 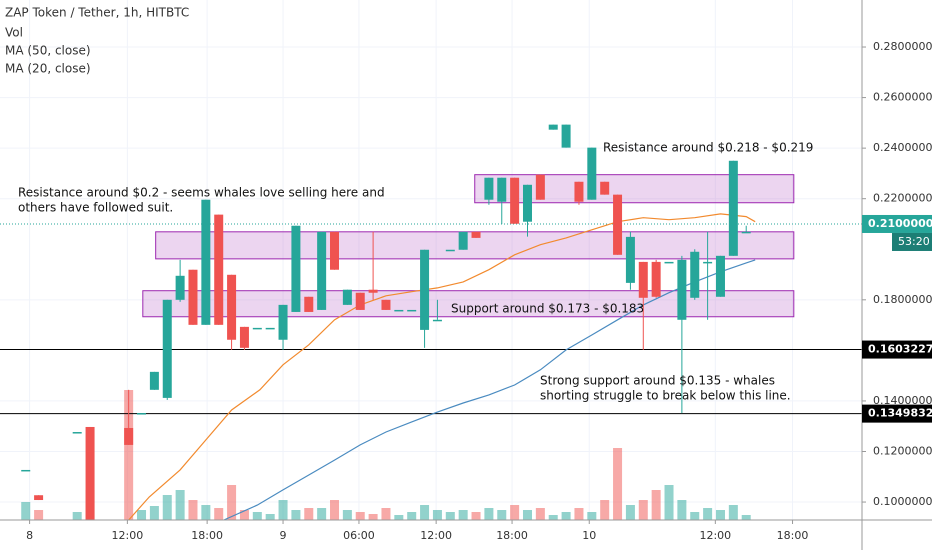 I want to click on x-tick-label: 9, so click(x=283, y=535).